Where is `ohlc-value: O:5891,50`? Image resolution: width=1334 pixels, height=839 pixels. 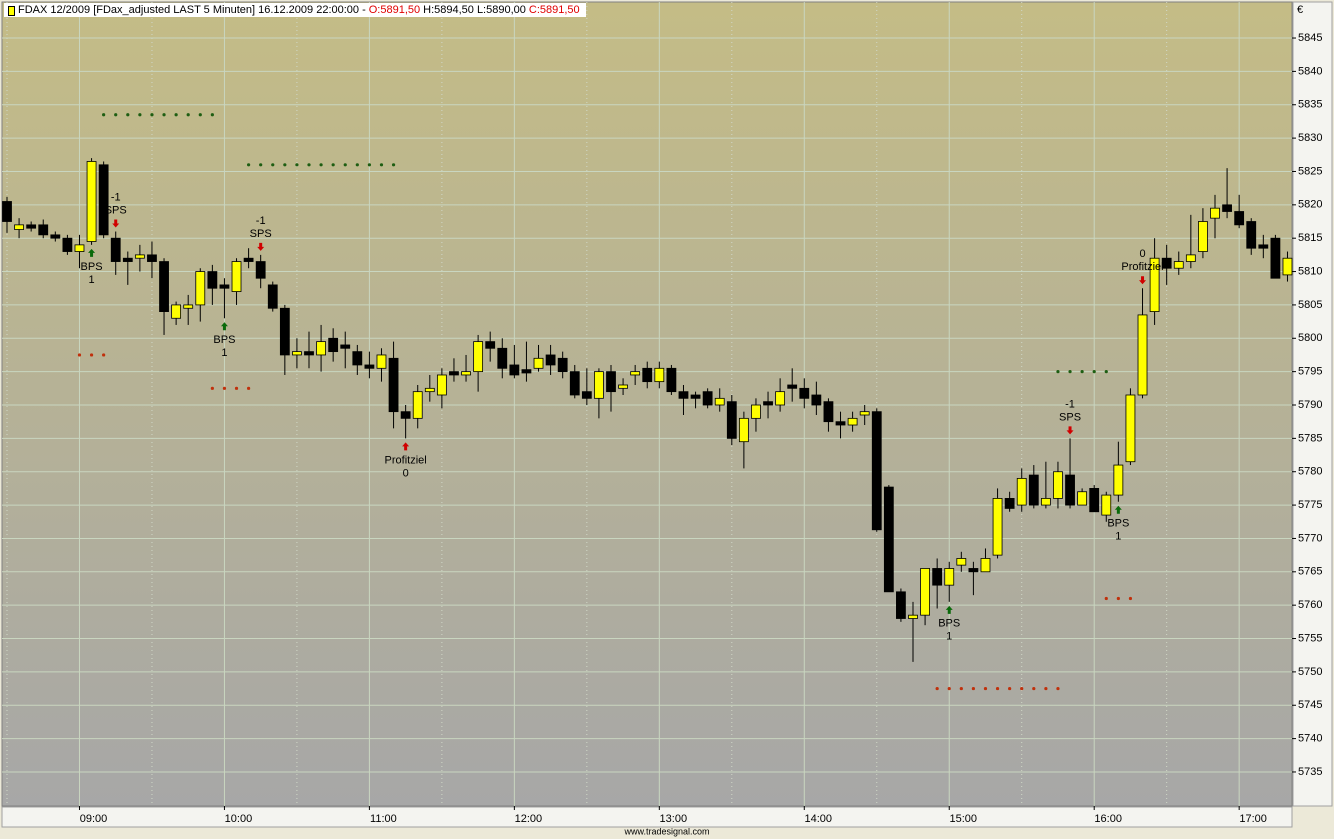
ohlc-value: O:5891,50 is located at coordinates (394, 10).